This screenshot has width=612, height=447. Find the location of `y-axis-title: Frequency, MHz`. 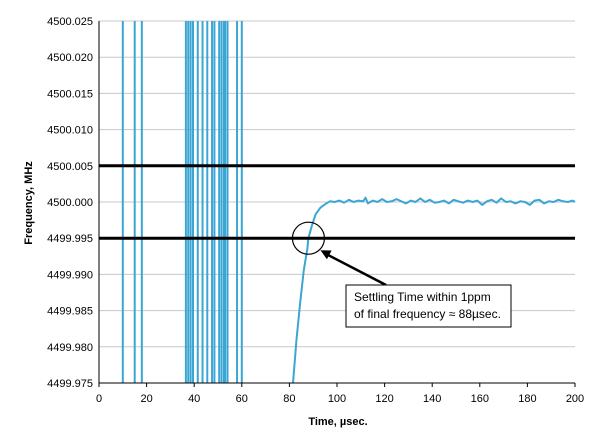

y-axis-title: Frequency, MHz is located at coordinates (29, 203).